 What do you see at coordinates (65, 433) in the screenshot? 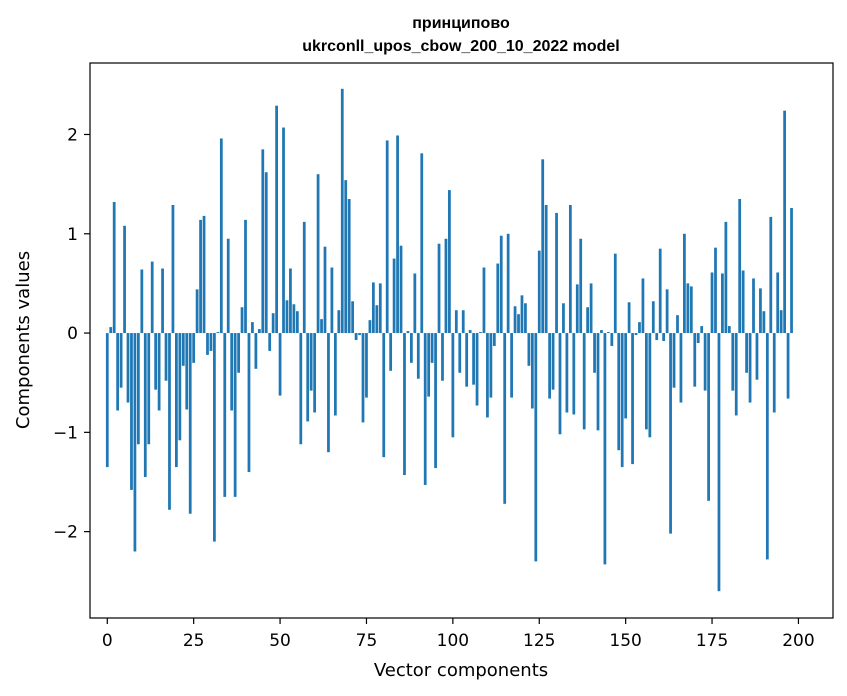
I see `y-tick-label: −1` at bounding box center [65, 433].